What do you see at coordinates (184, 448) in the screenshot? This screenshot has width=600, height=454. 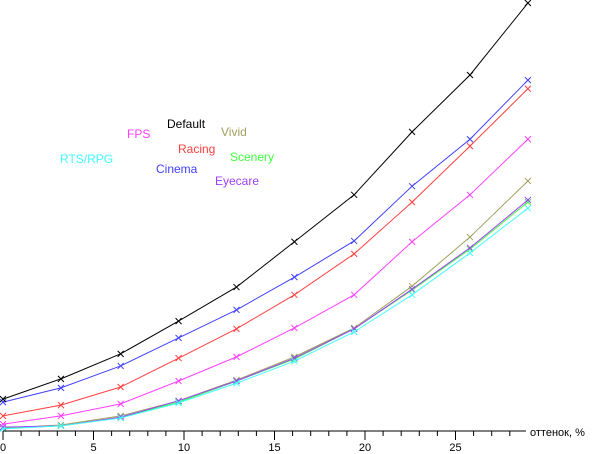 I see `x-tick-label: 10` at bounding box center [184, 448].